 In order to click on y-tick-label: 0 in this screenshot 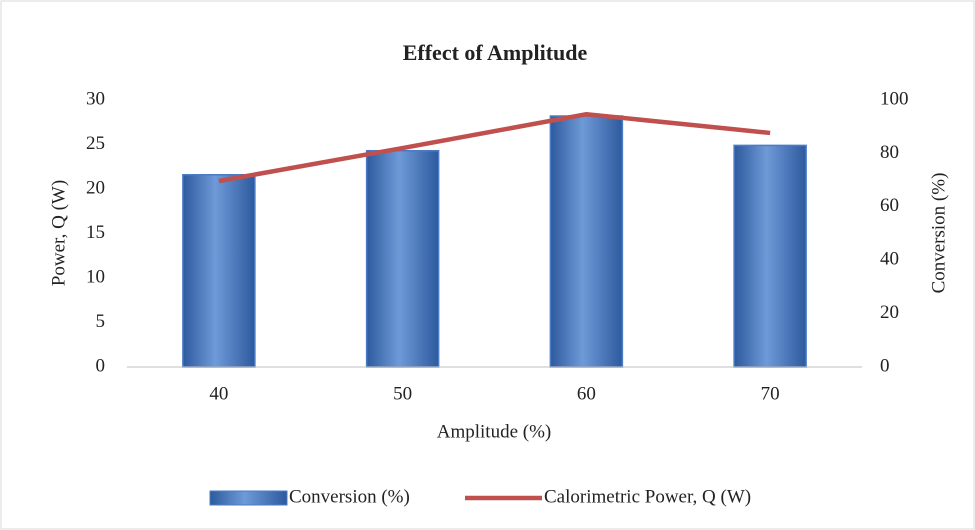, I will do `click(101, 365)`.